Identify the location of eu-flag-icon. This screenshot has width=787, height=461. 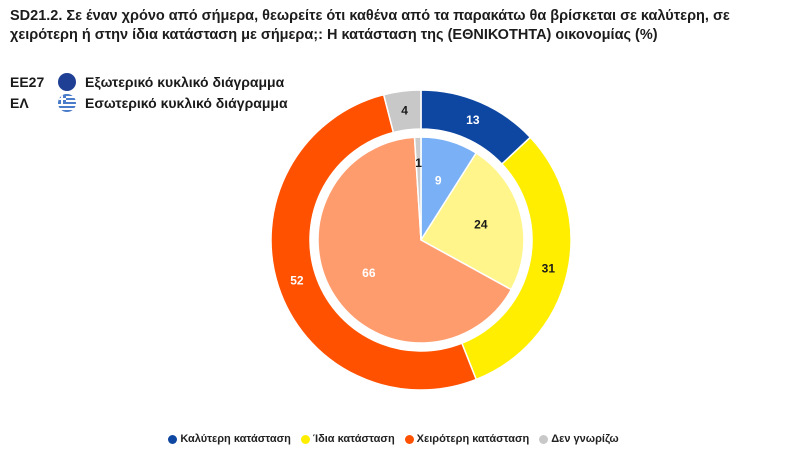
(67, 82).